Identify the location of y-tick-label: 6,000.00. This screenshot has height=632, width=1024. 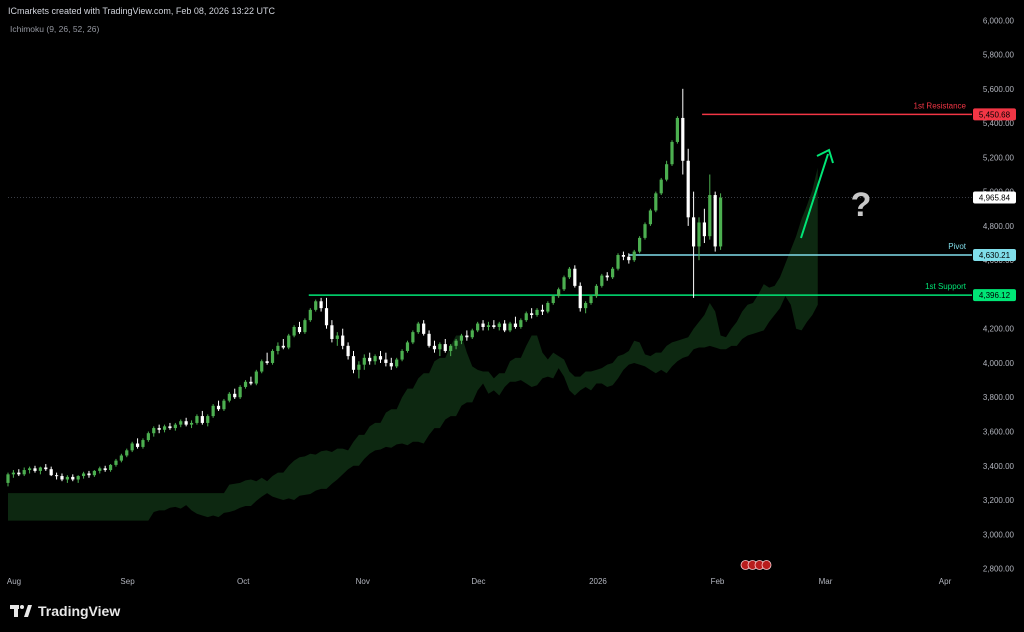
(999, 20).